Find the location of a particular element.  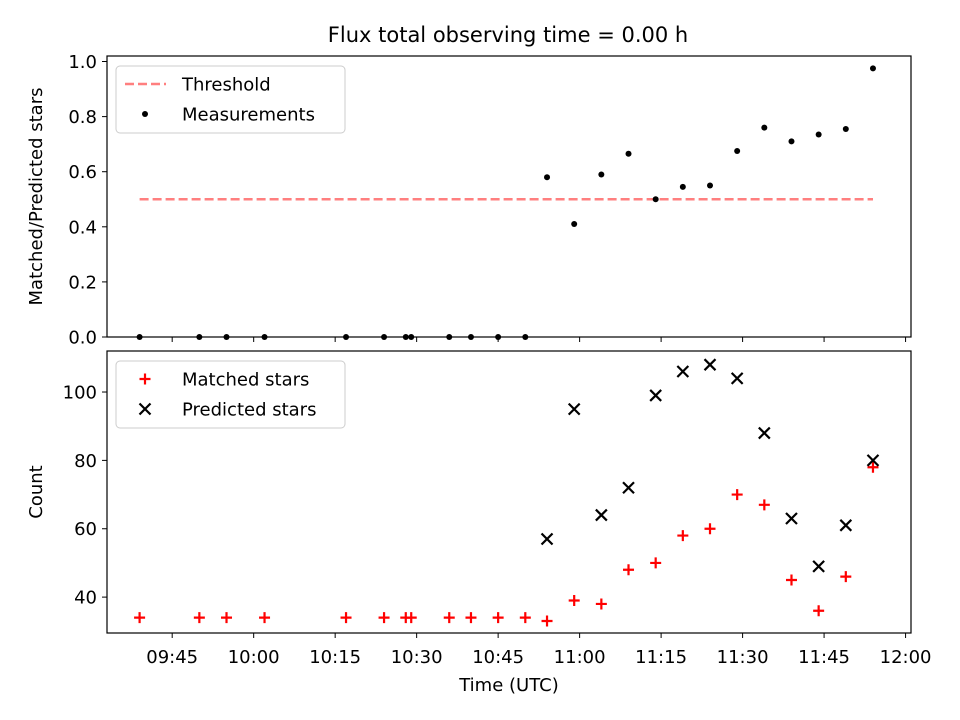

x-tick-label: 10:45 is located at coordinates (498, 657).